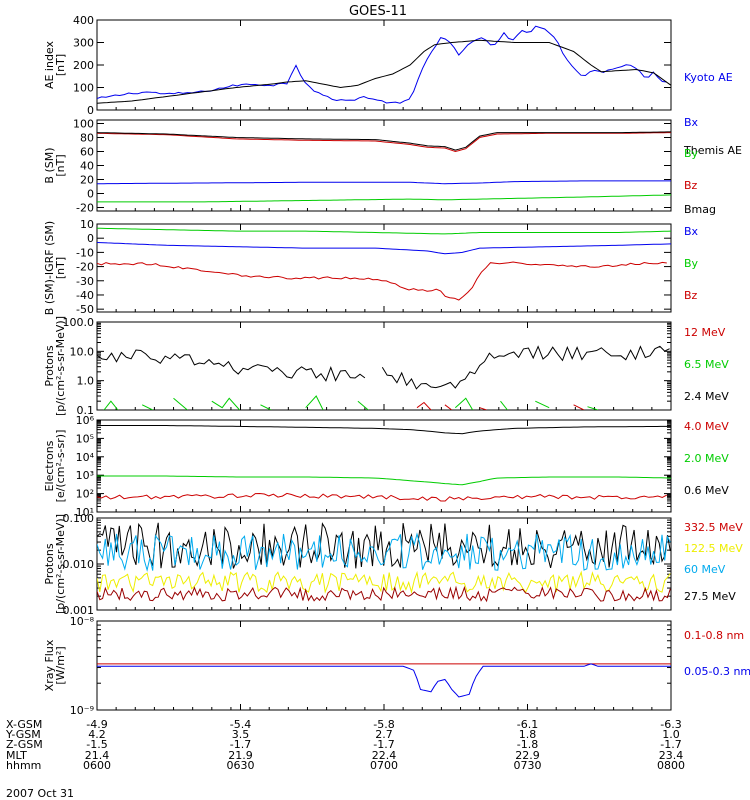 The image size is (750, 800). What do you see at coordinates (671, 765) in the screenshot?
I see `x-tick-value: 0800` at bounding box center [671, 765].